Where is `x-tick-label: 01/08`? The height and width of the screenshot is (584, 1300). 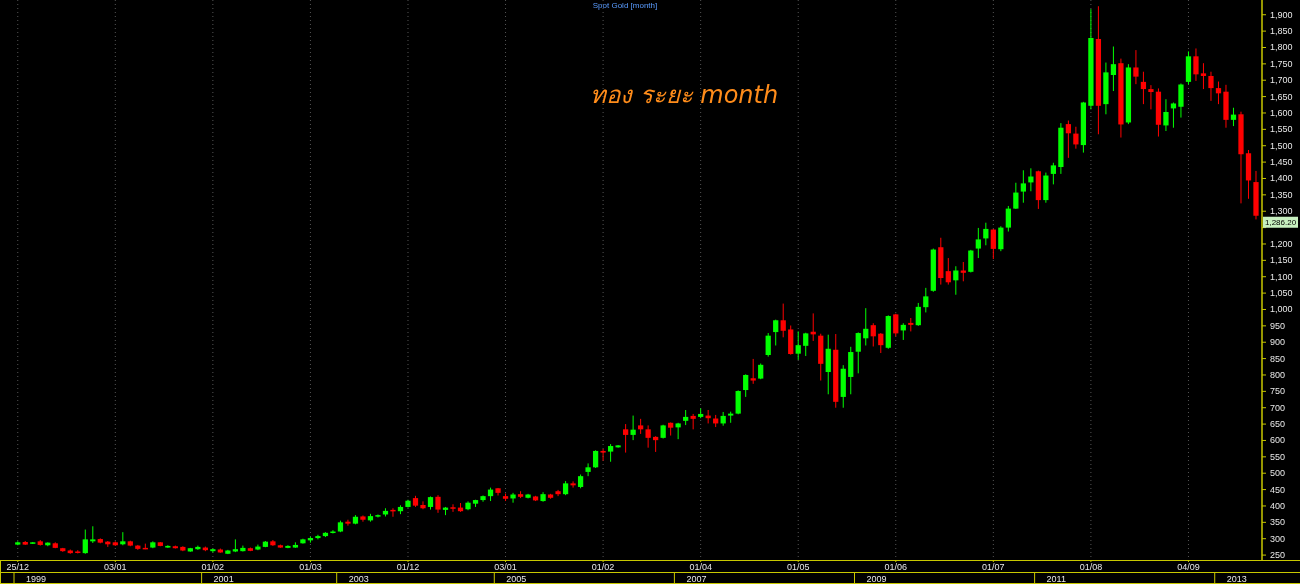
x-tick-label: 01/08 is located at coordinates (1091, 567).